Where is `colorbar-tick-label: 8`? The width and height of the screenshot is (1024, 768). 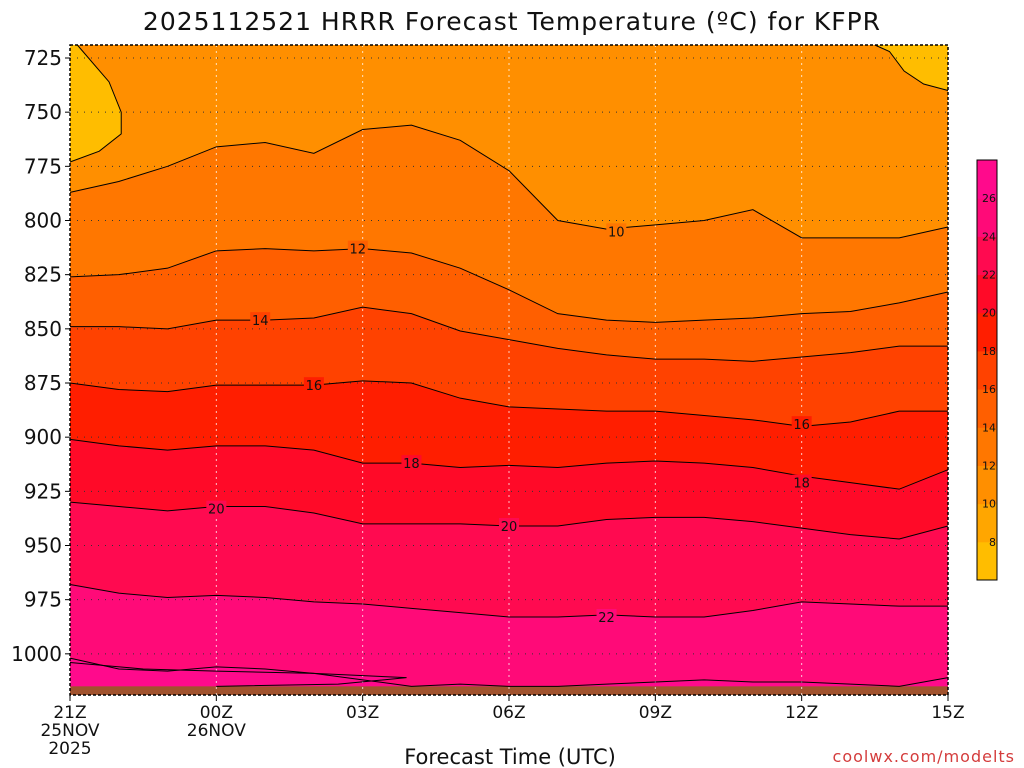 colorbar-tick-label: 8 is located at coordinates (992, 542).